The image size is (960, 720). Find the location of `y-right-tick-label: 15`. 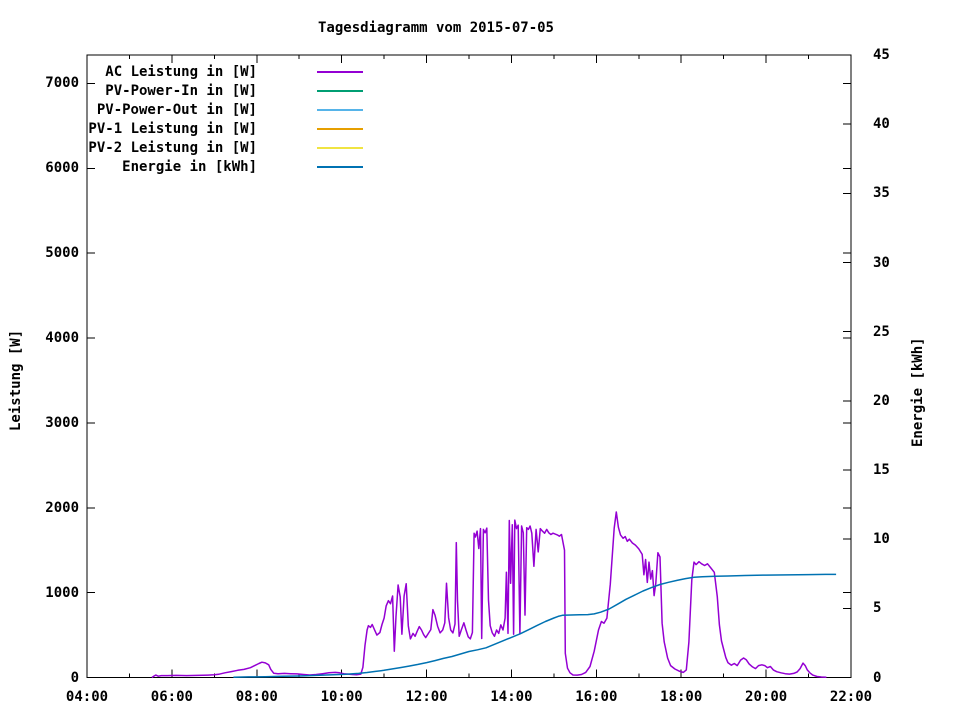

y-right-tick-label: 15 is located at coordinates (881, 470).